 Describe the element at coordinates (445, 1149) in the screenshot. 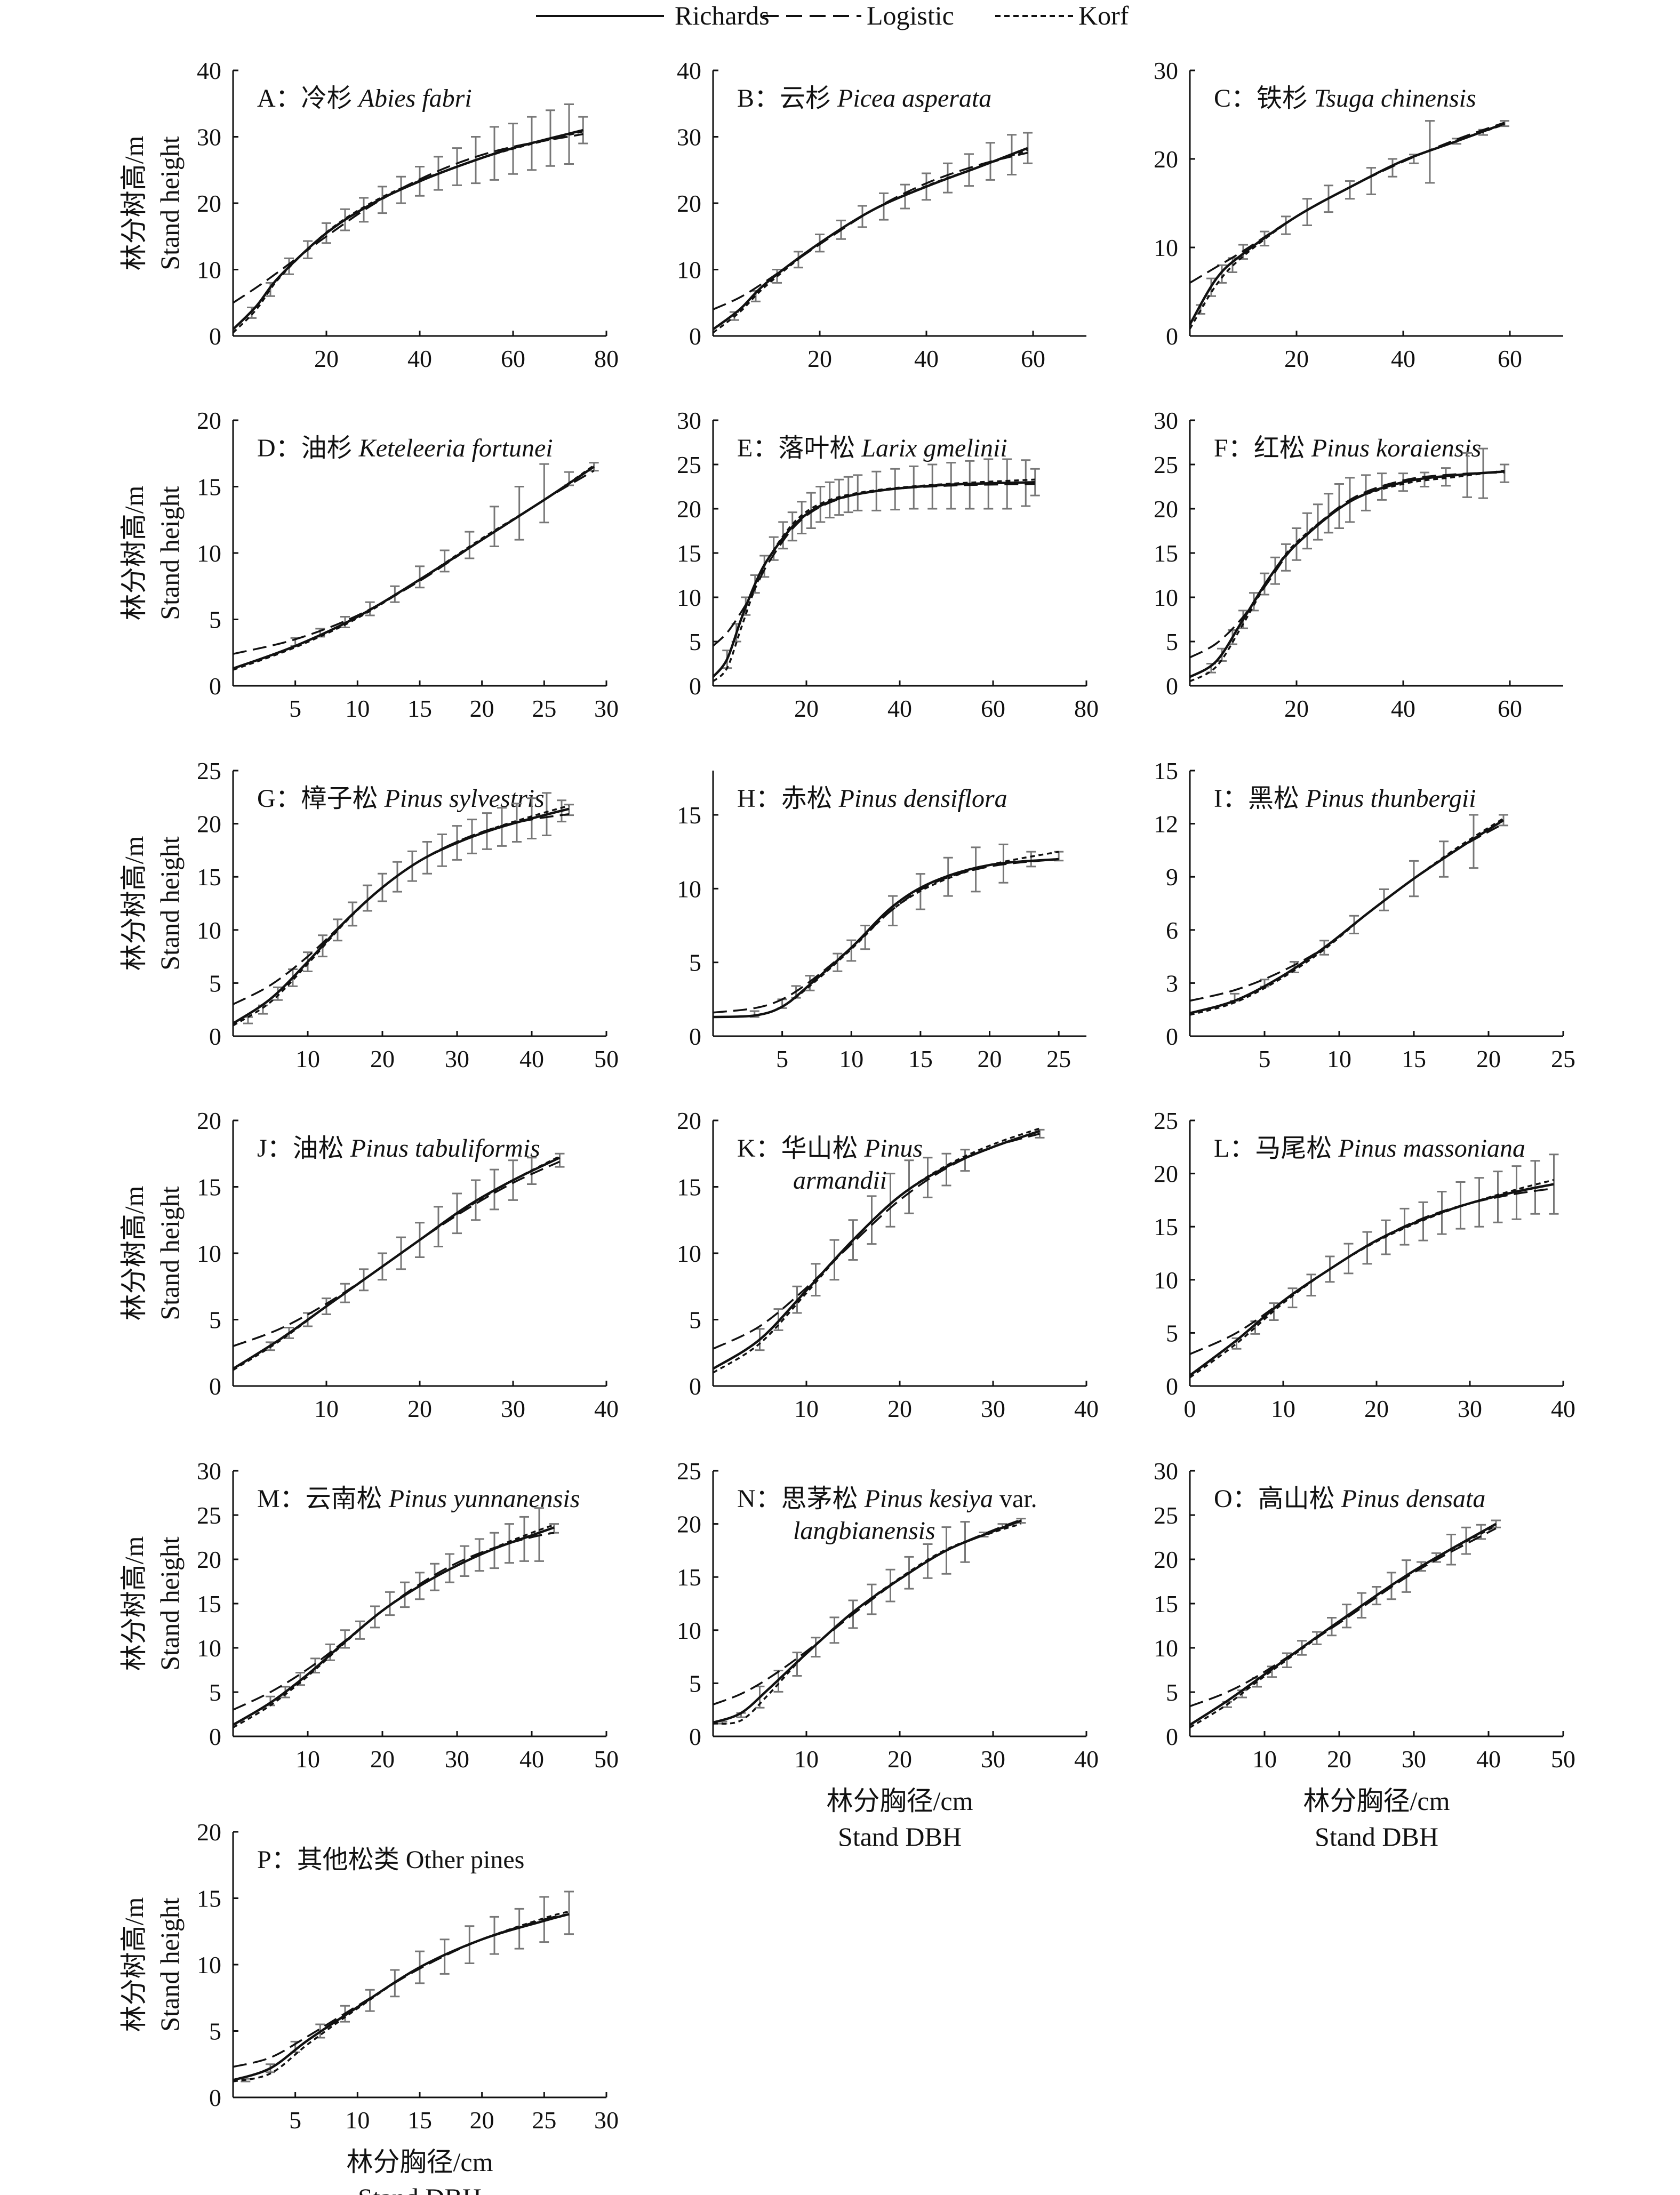

I see `panel-title-segment: Pinus tabuliformis` at that location.